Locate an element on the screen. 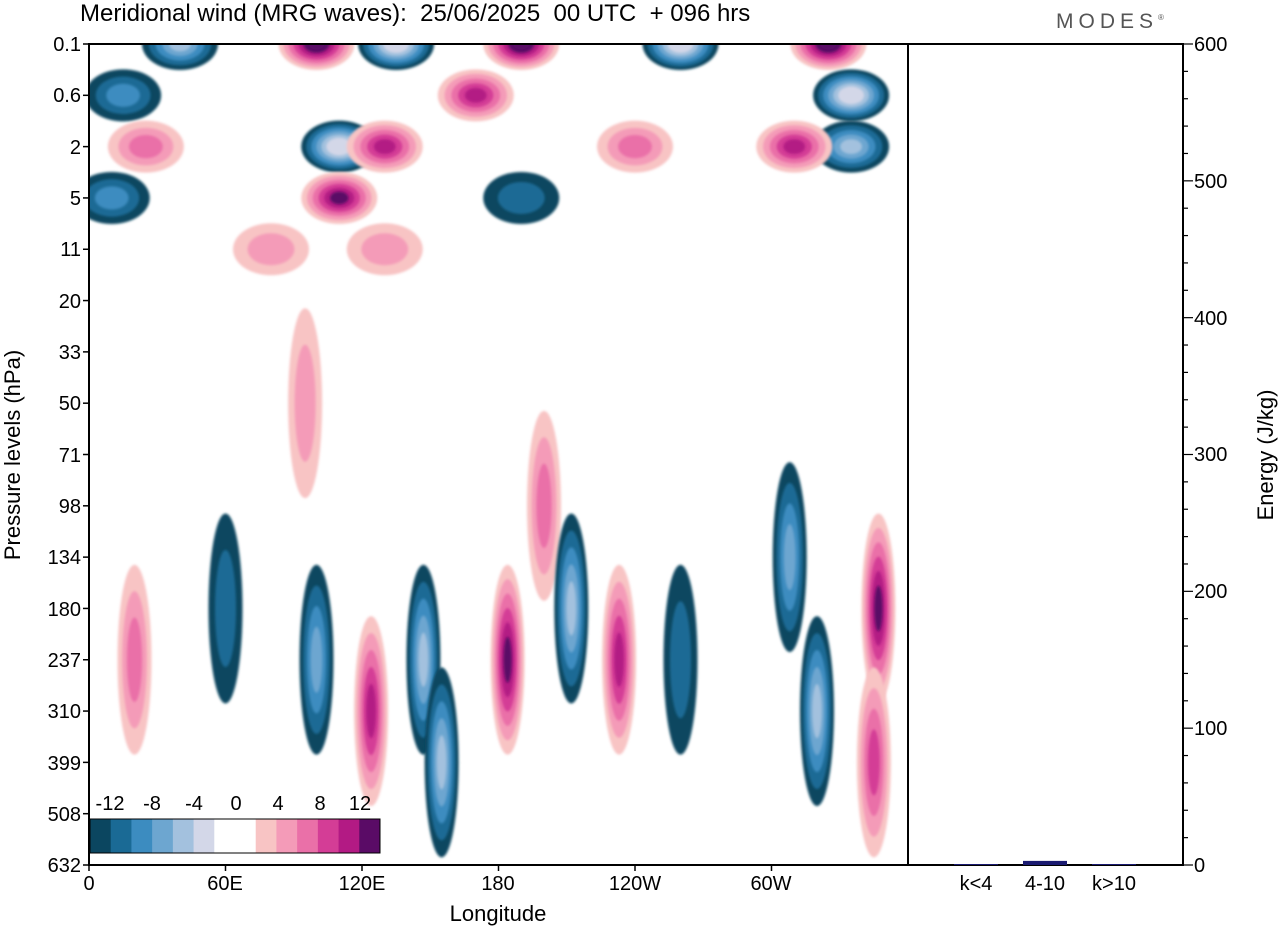 This screenshot has height=930, width=1280. colorbar-label: 12 is located at coordinates (360, 804).